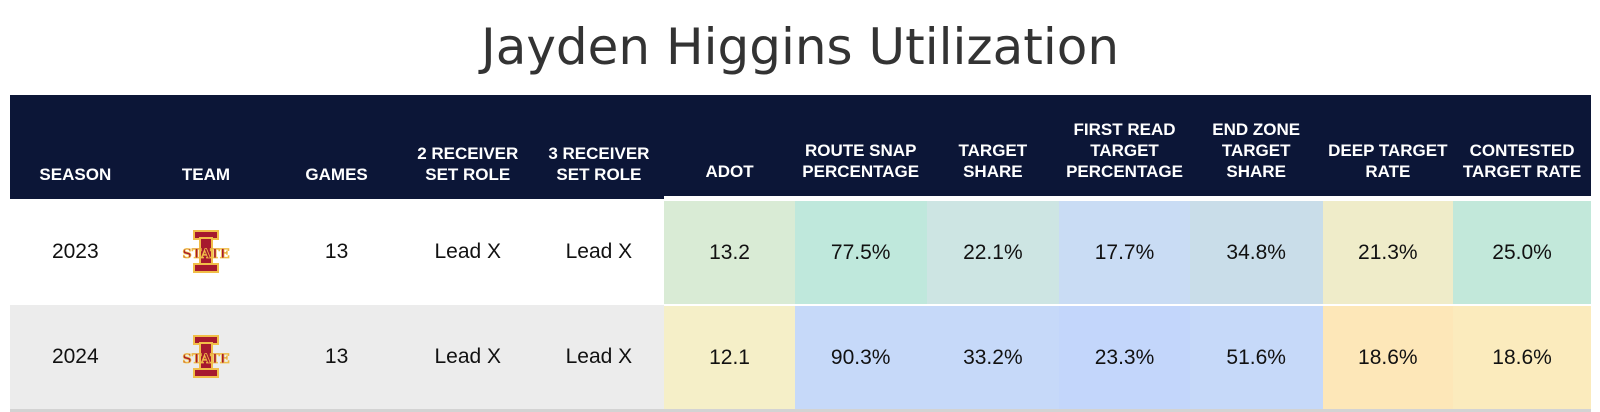 Image resolution: width=1600 pixels, height=412 pixels. What do you see at coordinates (993, 250) in the screenshot?
I see `target-share-cell: 22.1%` at bounding box center [993, 250].